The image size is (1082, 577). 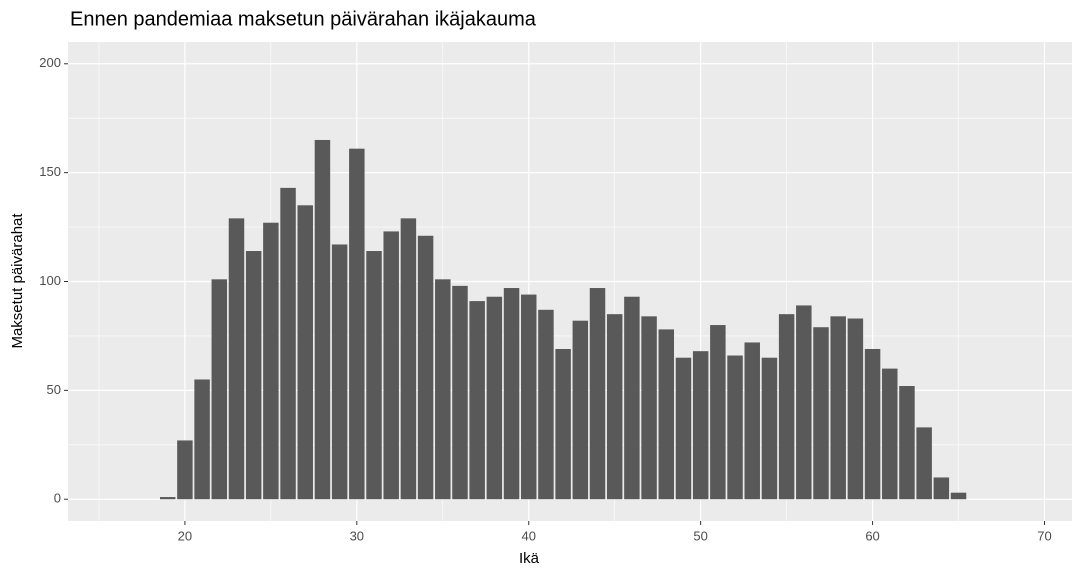 I want to click on x-axis-label: Ikä, so click(x=529, y=558).